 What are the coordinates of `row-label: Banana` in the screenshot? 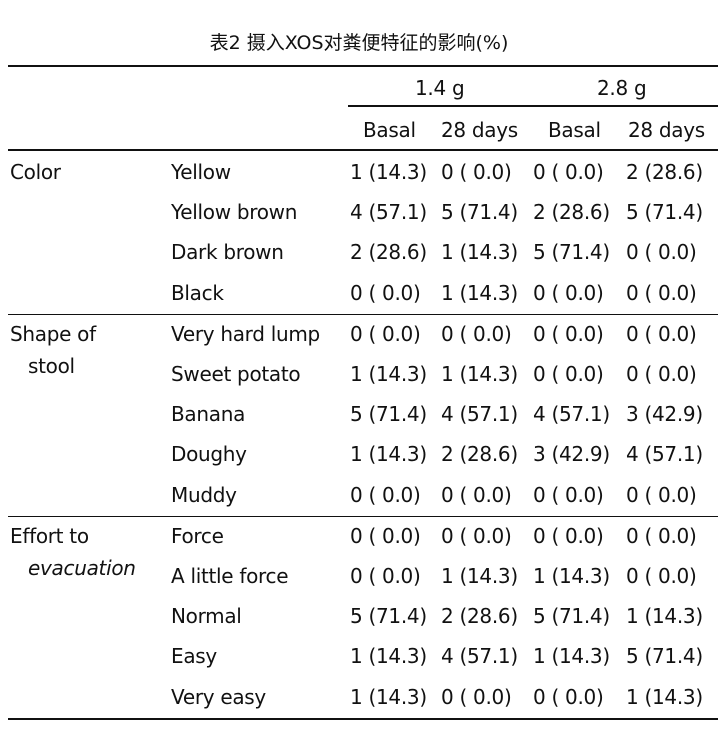 It's located at (208, 414).